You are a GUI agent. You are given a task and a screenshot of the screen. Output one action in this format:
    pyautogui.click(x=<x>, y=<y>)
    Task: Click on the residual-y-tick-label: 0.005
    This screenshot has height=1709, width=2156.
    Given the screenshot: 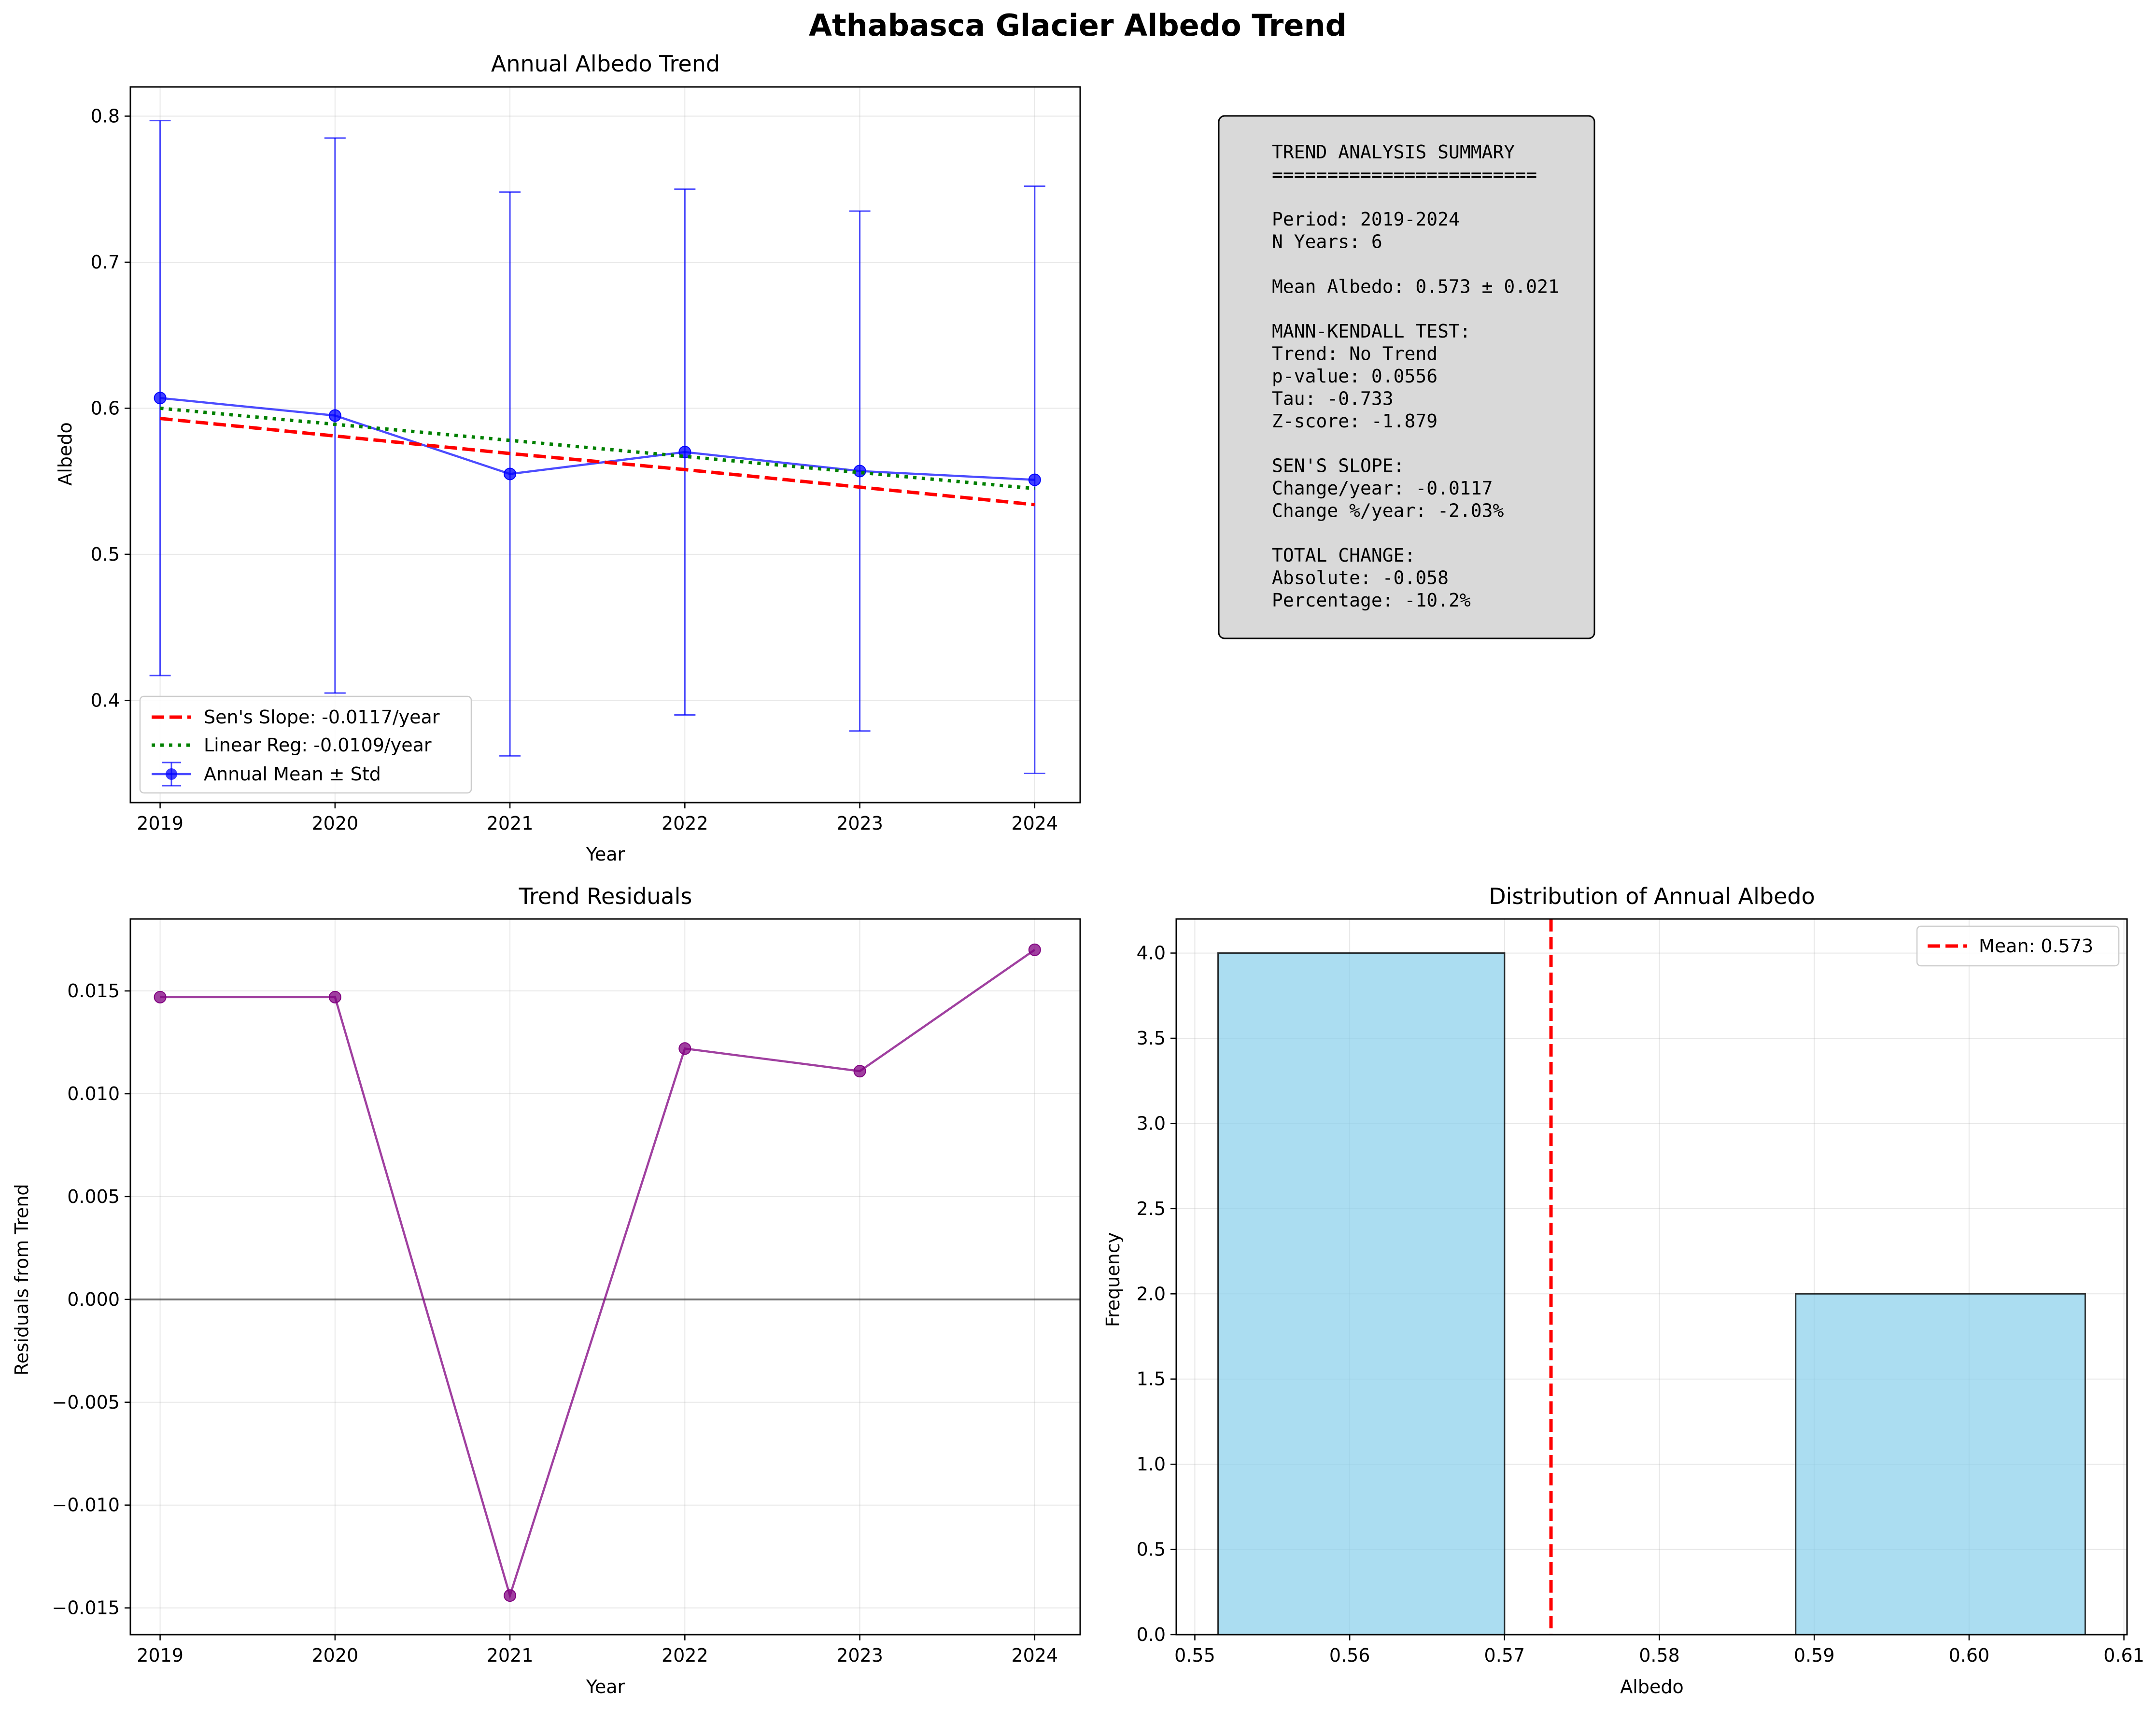 What is the action you would take?
    pyautogui.click(x=93, y=1196)
    